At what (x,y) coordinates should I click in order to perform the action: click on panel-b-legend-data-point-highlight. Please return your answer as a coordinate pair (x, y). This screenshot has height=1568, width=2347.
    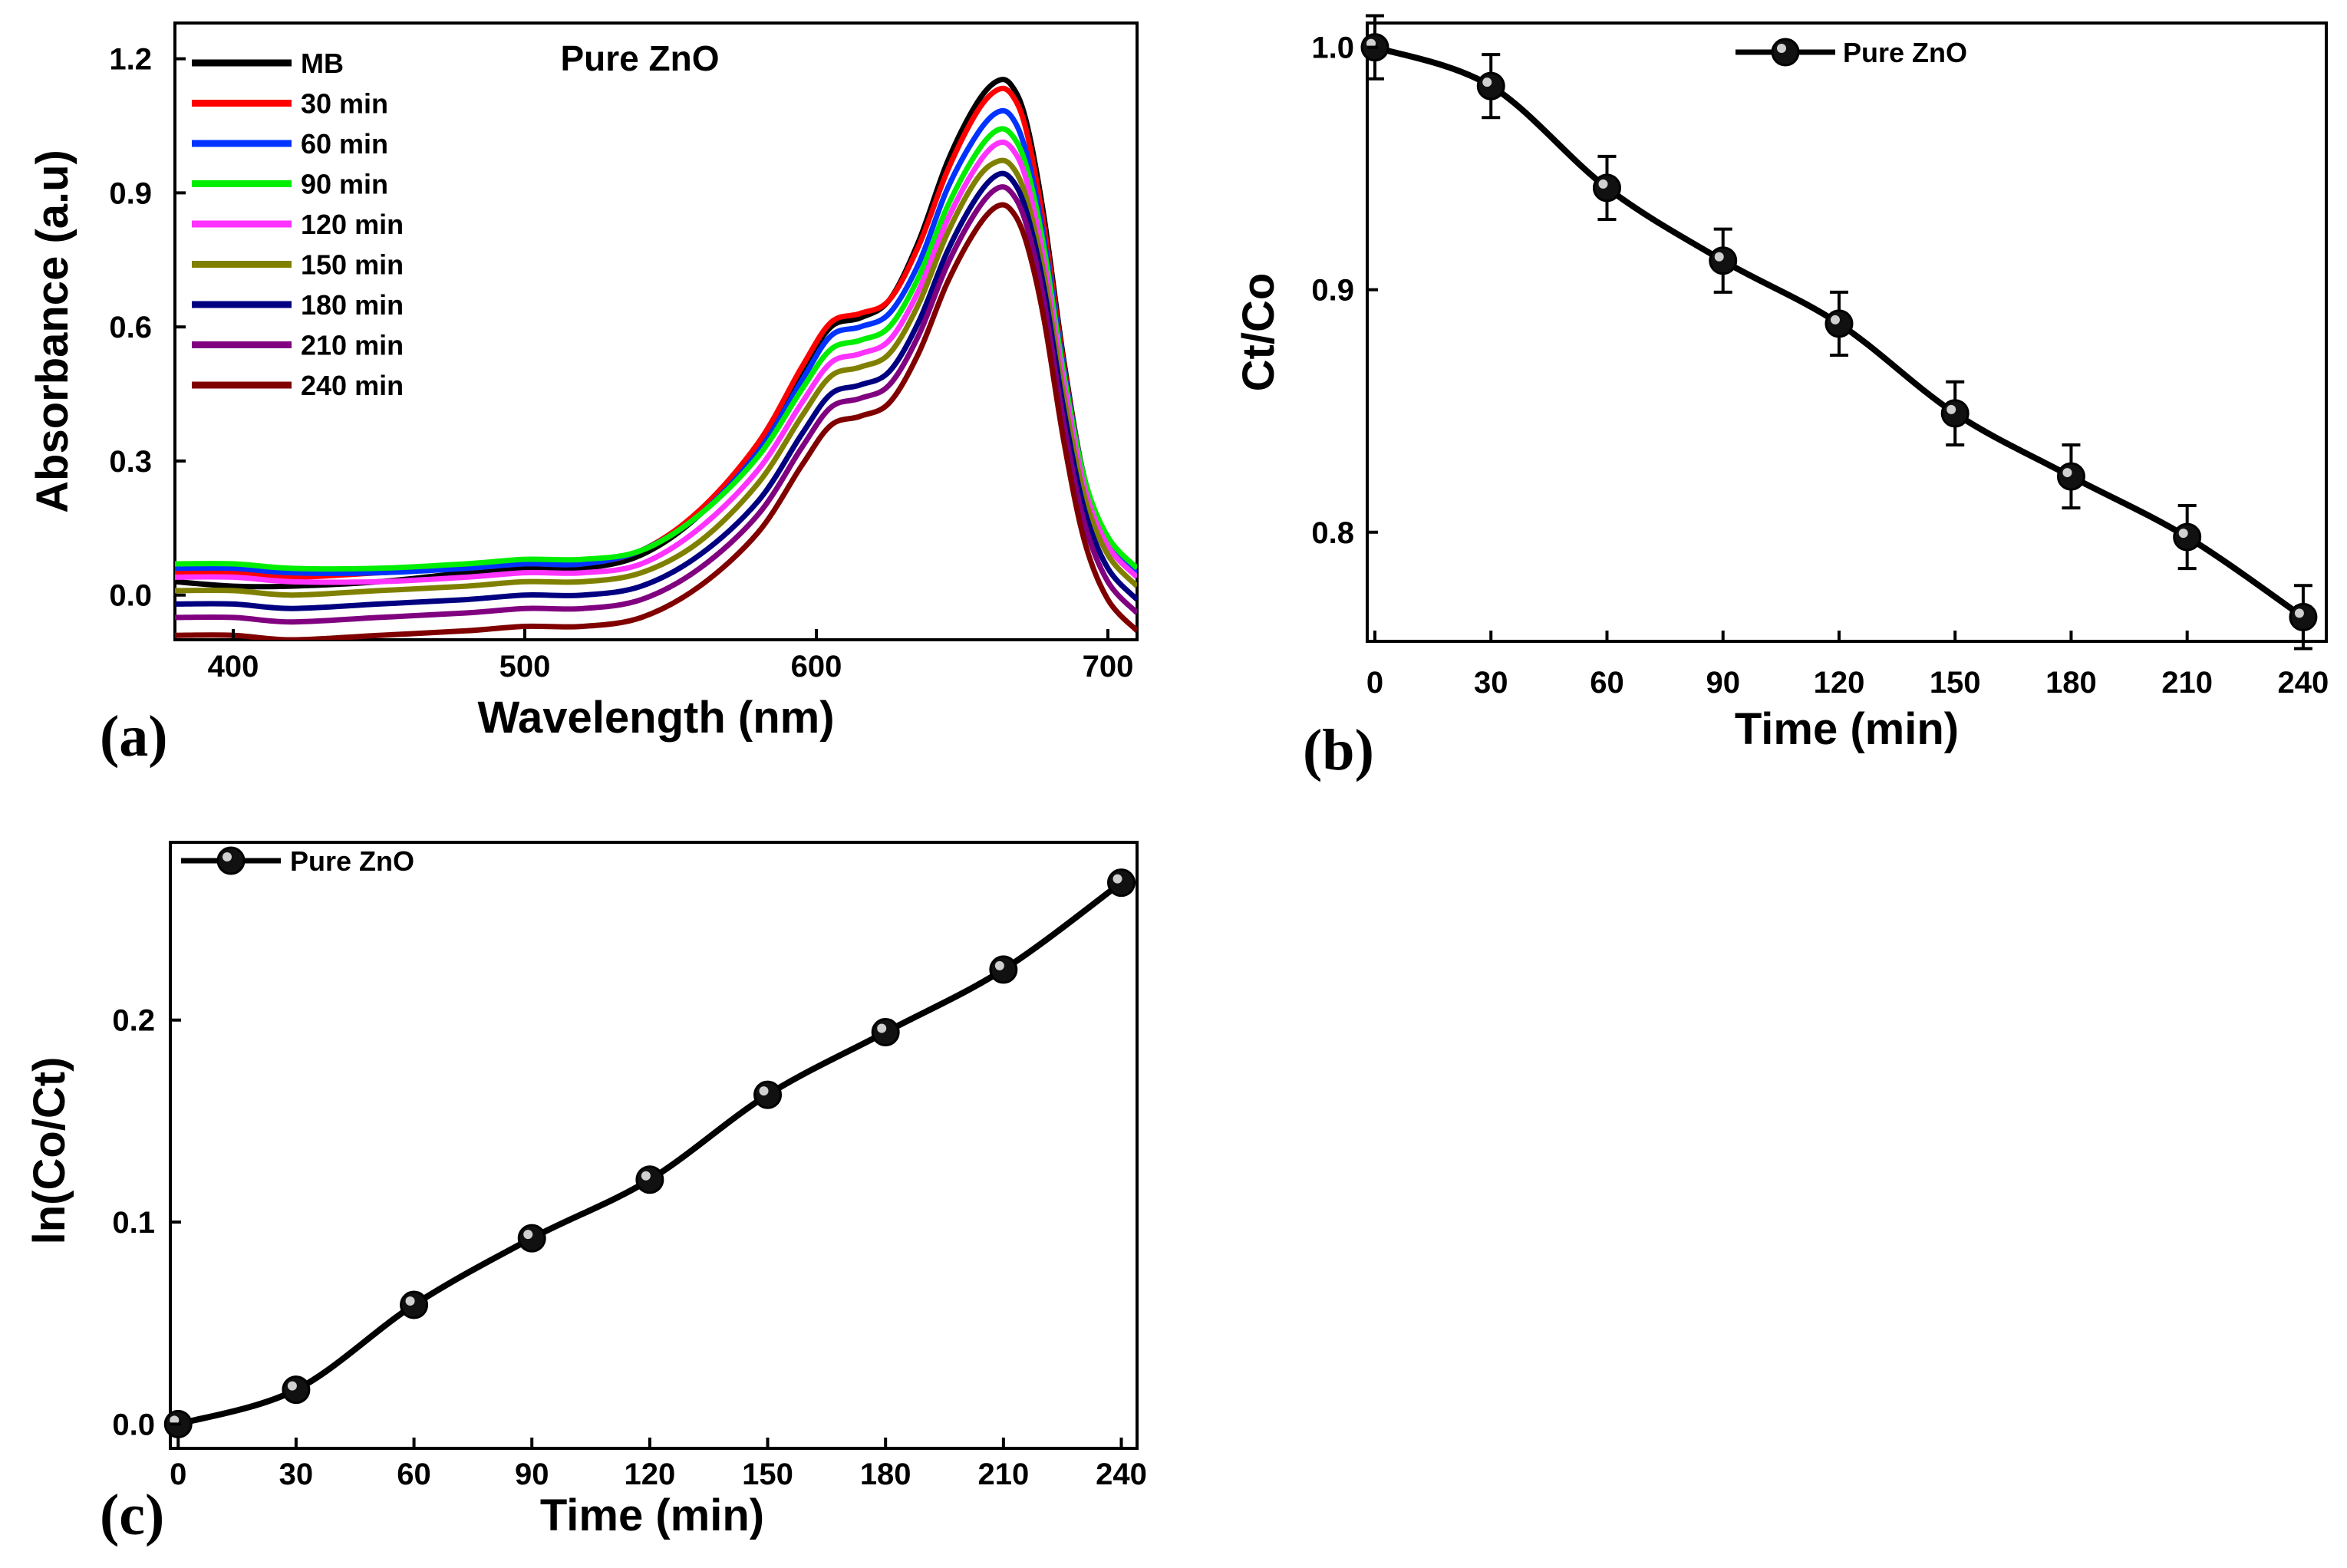
    Looking at the image, I should click on (1781, 48).